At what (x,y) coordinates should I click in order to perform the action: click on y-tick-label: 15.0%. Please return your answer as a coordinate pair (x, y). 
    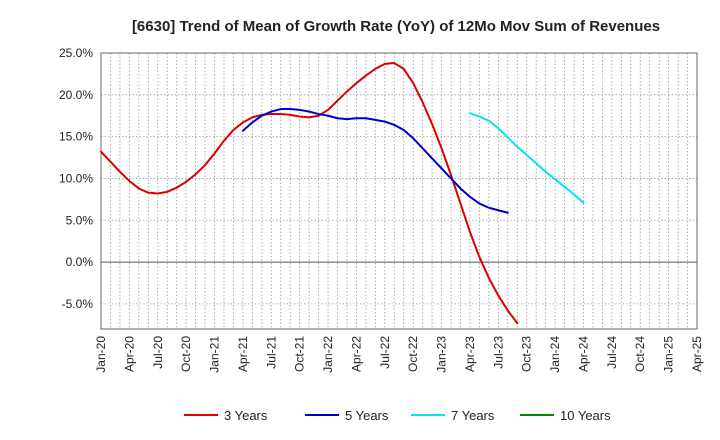
    Looking at the image, I should click on (76, 137).